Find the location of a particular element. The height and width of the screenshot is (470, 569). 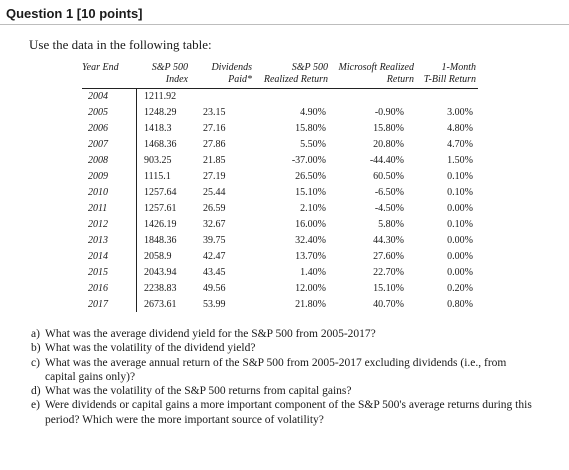

table-row: 2004 1211.92 is located at coordinates (284, 97).